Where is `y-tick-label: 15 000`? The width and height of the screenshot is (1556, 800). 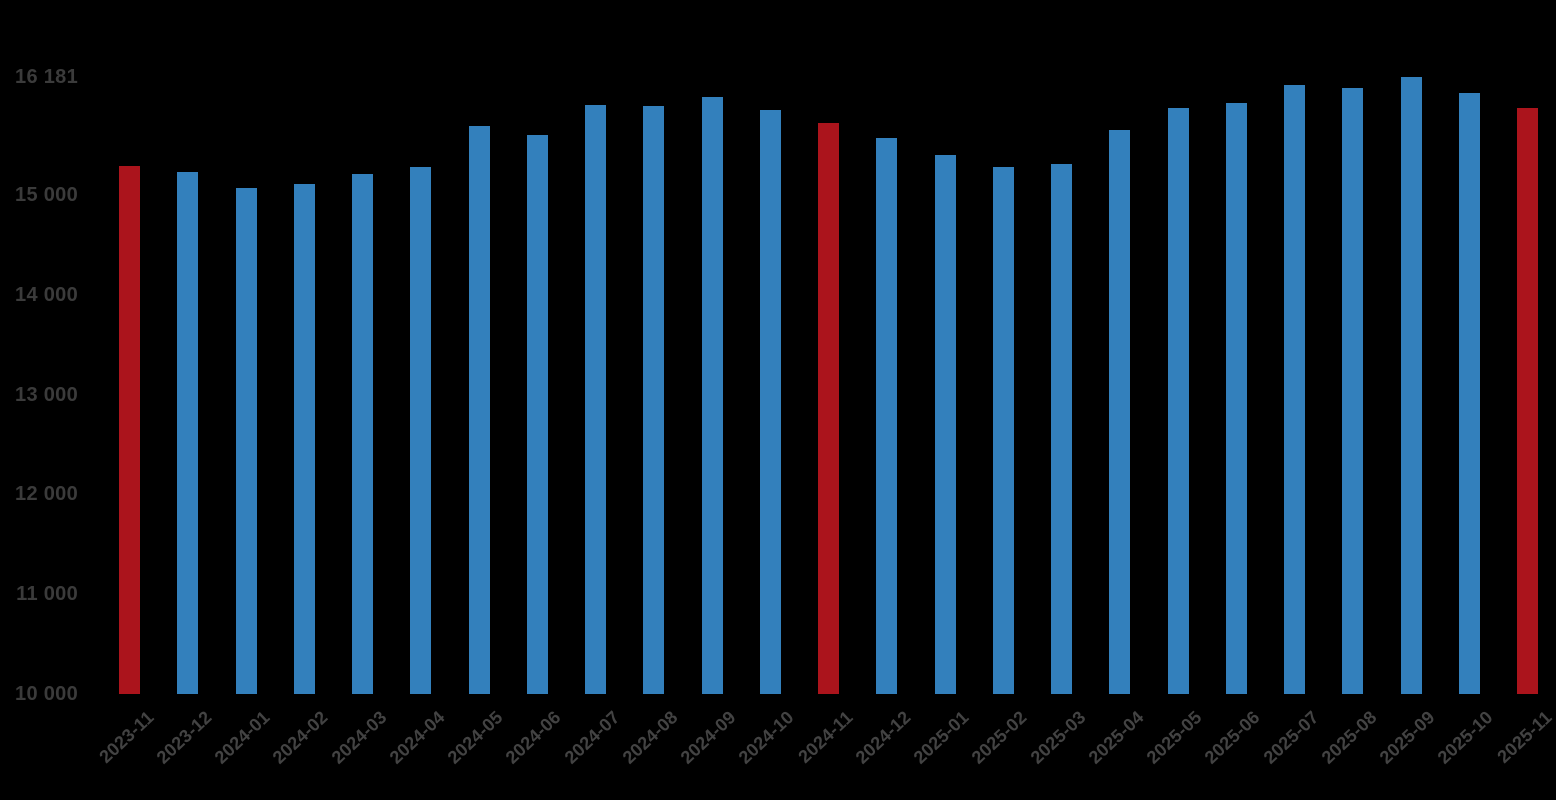
y-tick-label: 15 000 is located at coordinates (46, 195).